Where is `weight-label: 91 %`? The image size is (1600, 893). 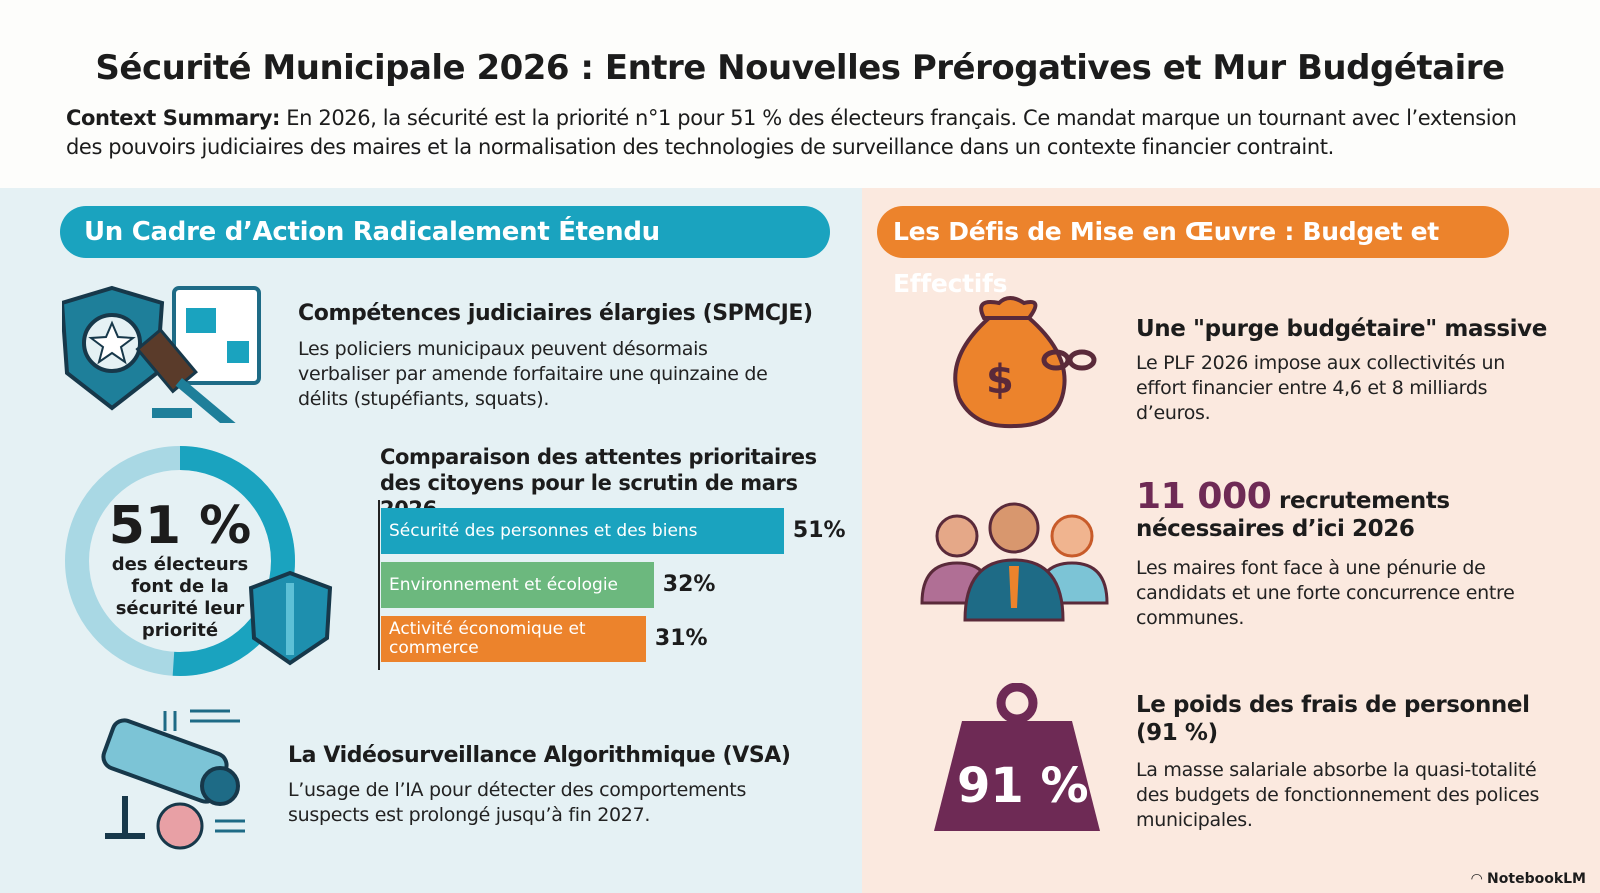
weight-label: 91 % is located at coordinates (1023, 786).